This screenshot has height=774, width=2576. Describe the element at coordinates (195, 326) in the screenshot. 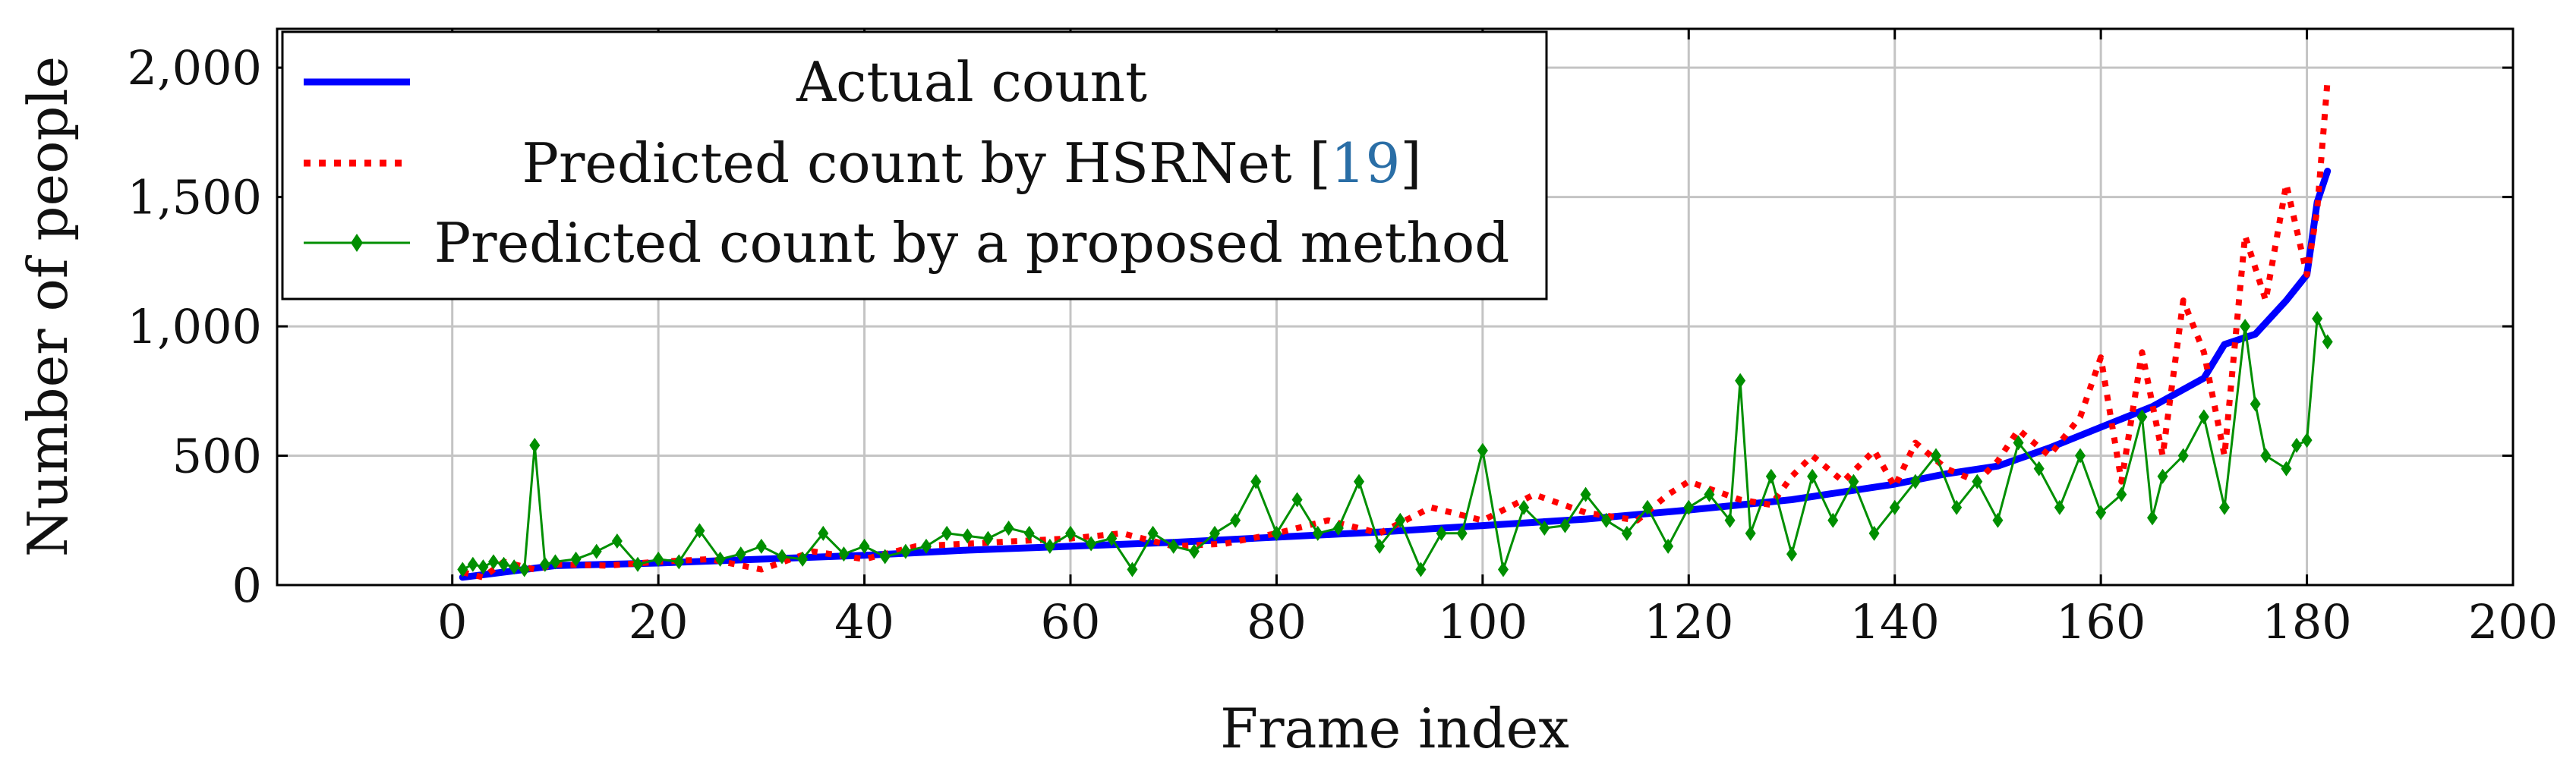

I see `y-tick-label-2: 1,000` at that location.